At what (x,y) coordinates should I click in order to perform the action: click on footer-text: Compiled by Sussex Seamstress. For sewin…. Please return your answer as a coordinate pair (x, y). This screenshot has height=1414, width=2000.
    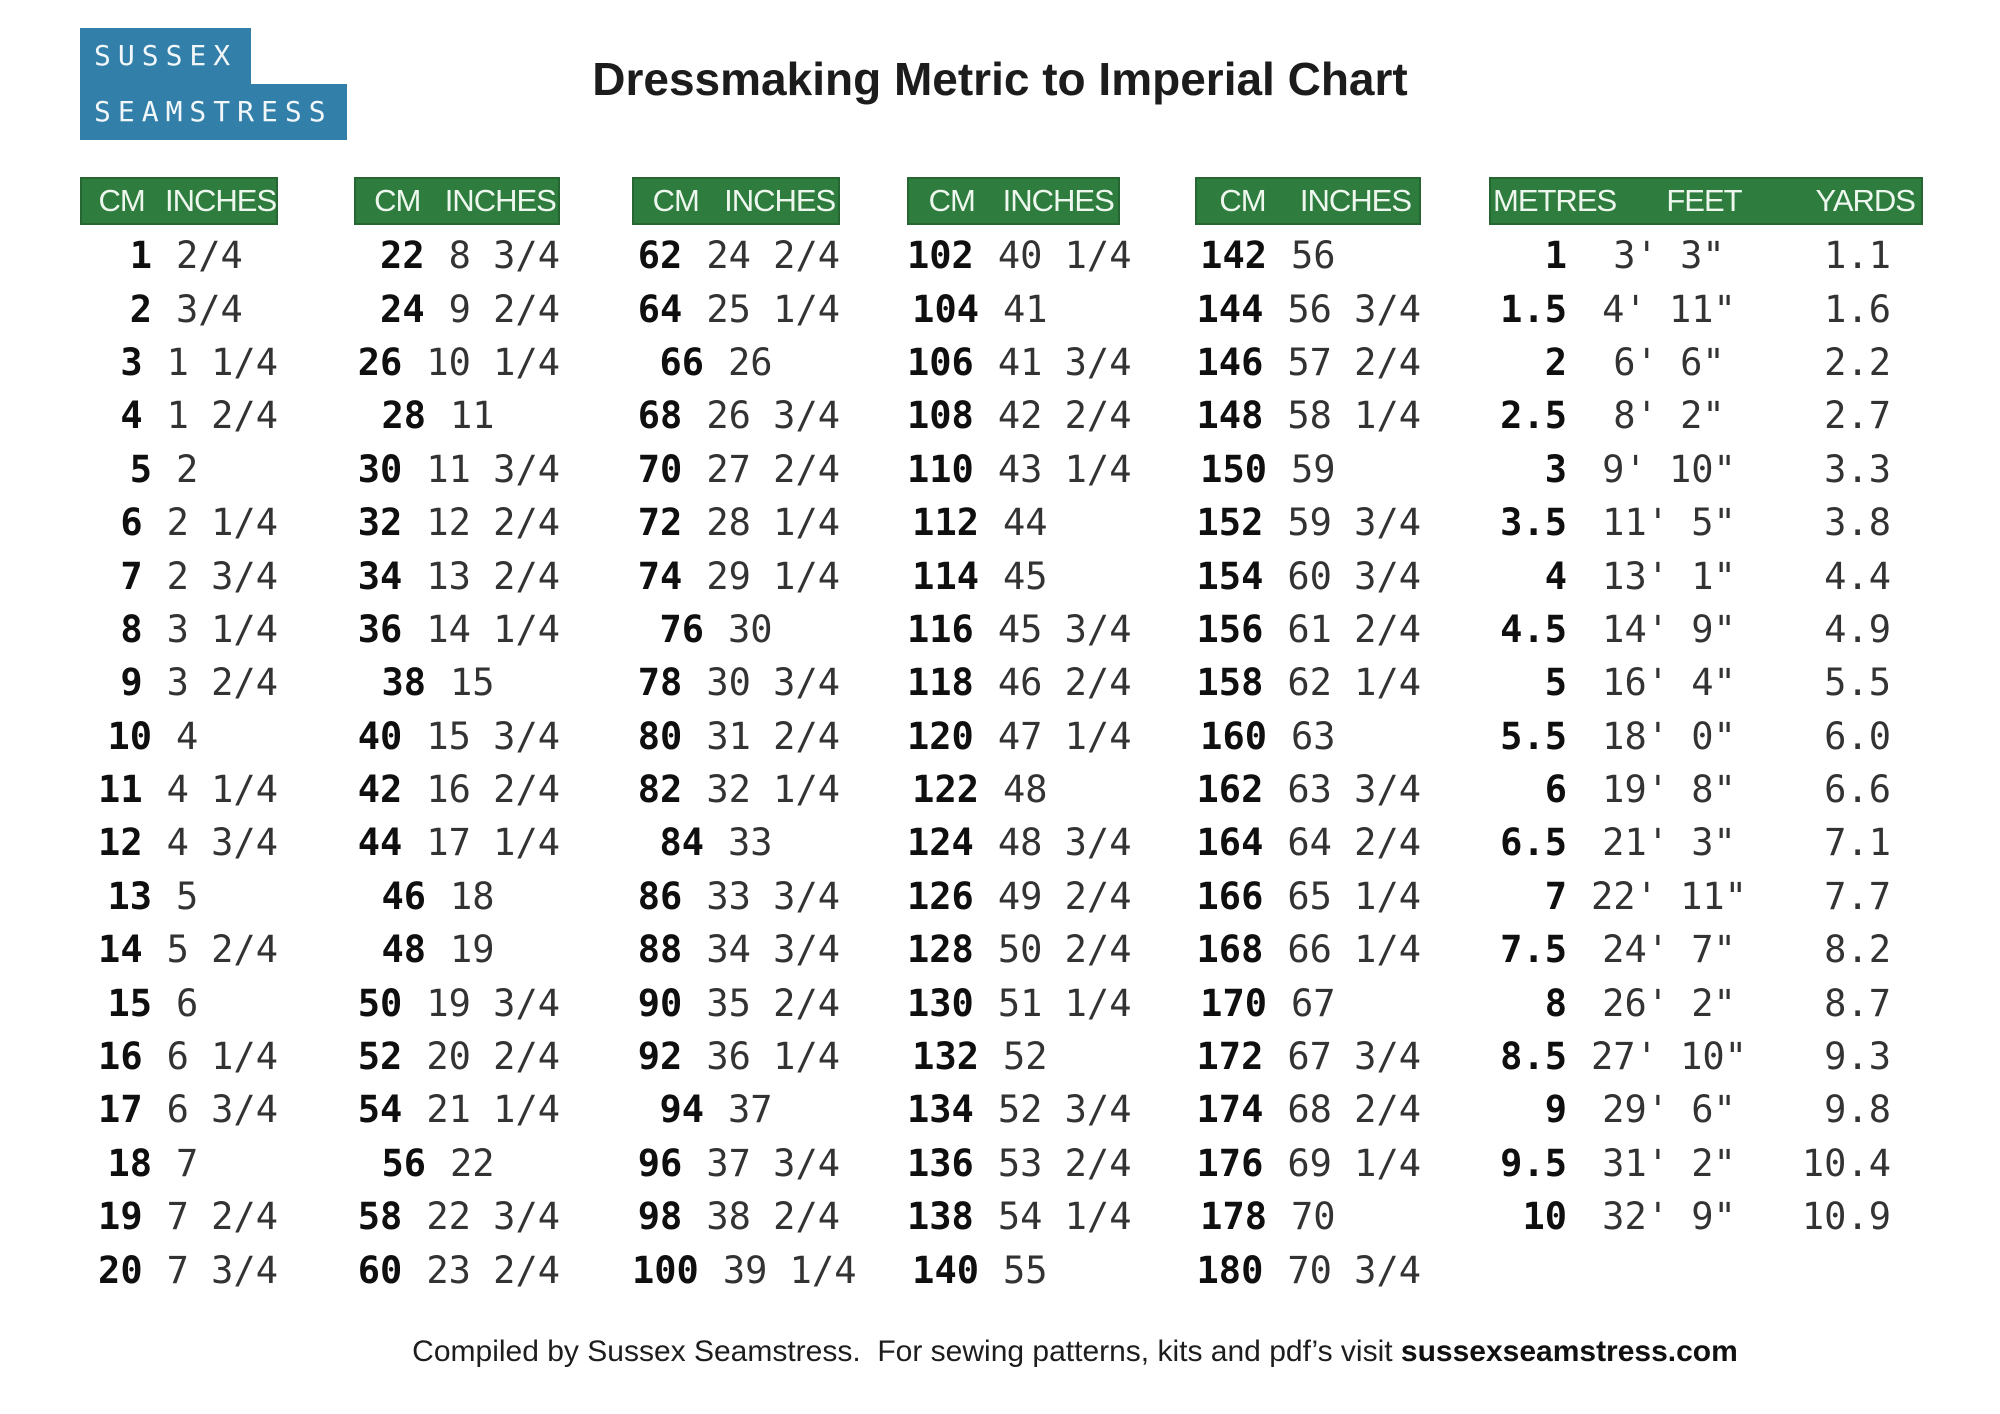
    Looking at the image, I should click on (906, 1351).